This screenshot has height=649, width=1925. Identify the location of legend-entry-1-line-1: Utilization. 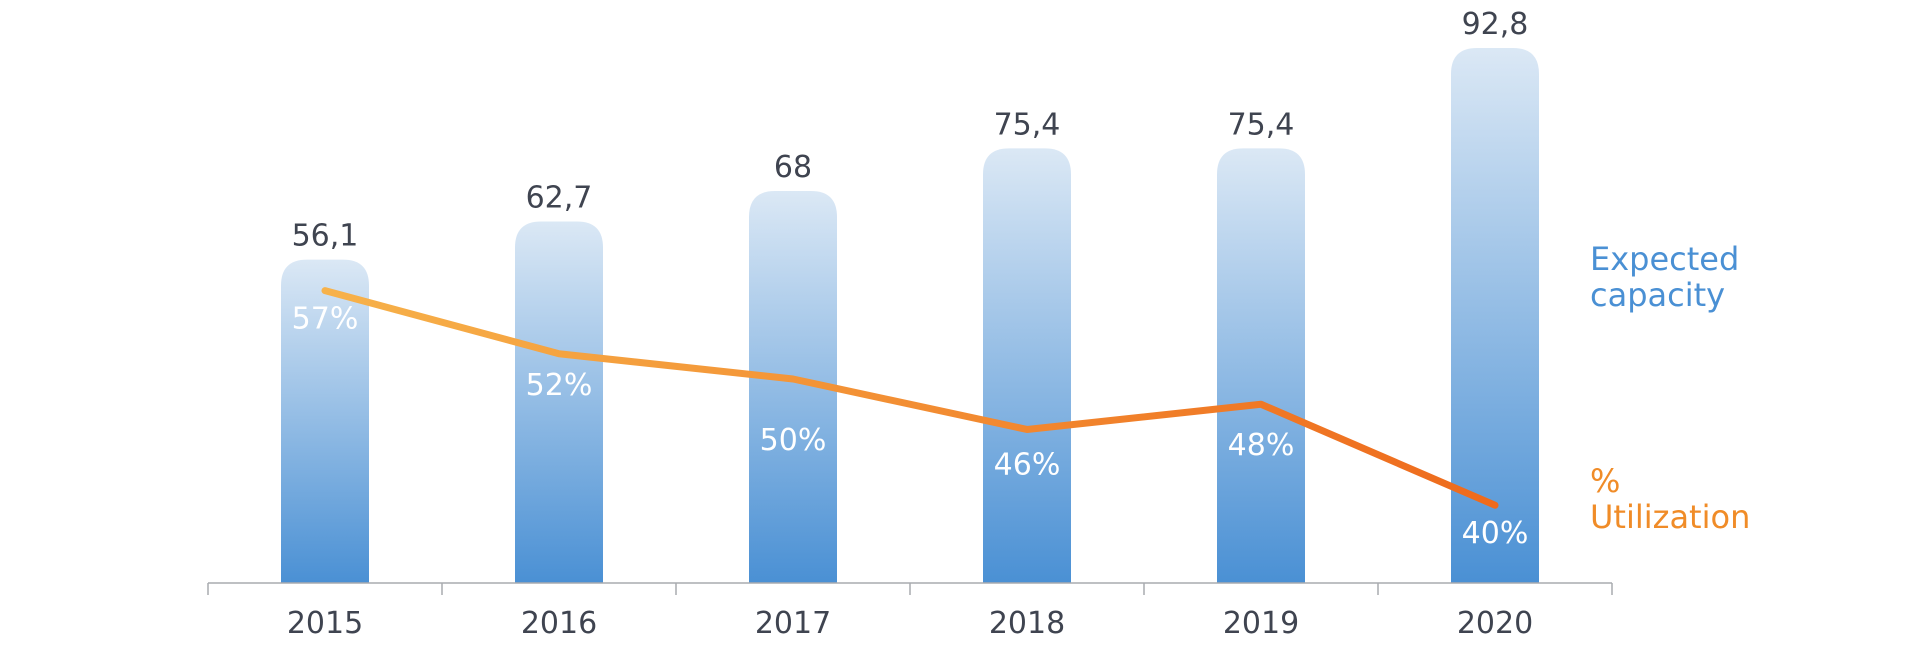
(1670, 517).